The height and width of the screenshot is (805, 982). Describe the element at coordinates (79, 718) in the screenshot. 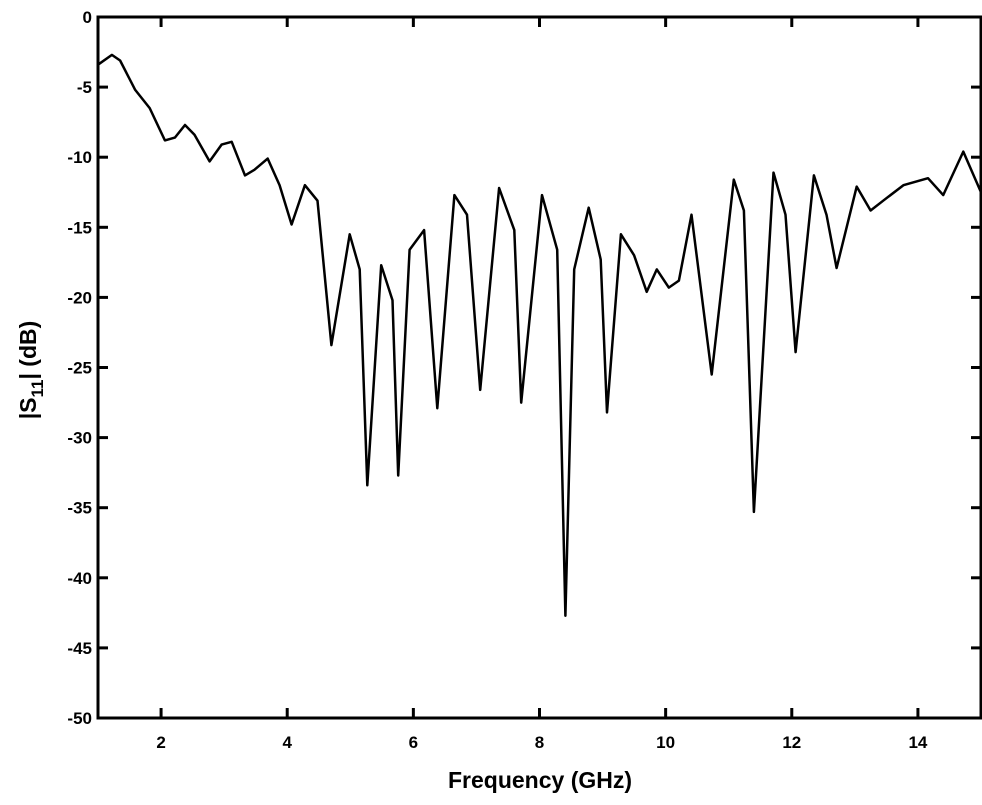

I see `y-tick-label: -50` at that location.